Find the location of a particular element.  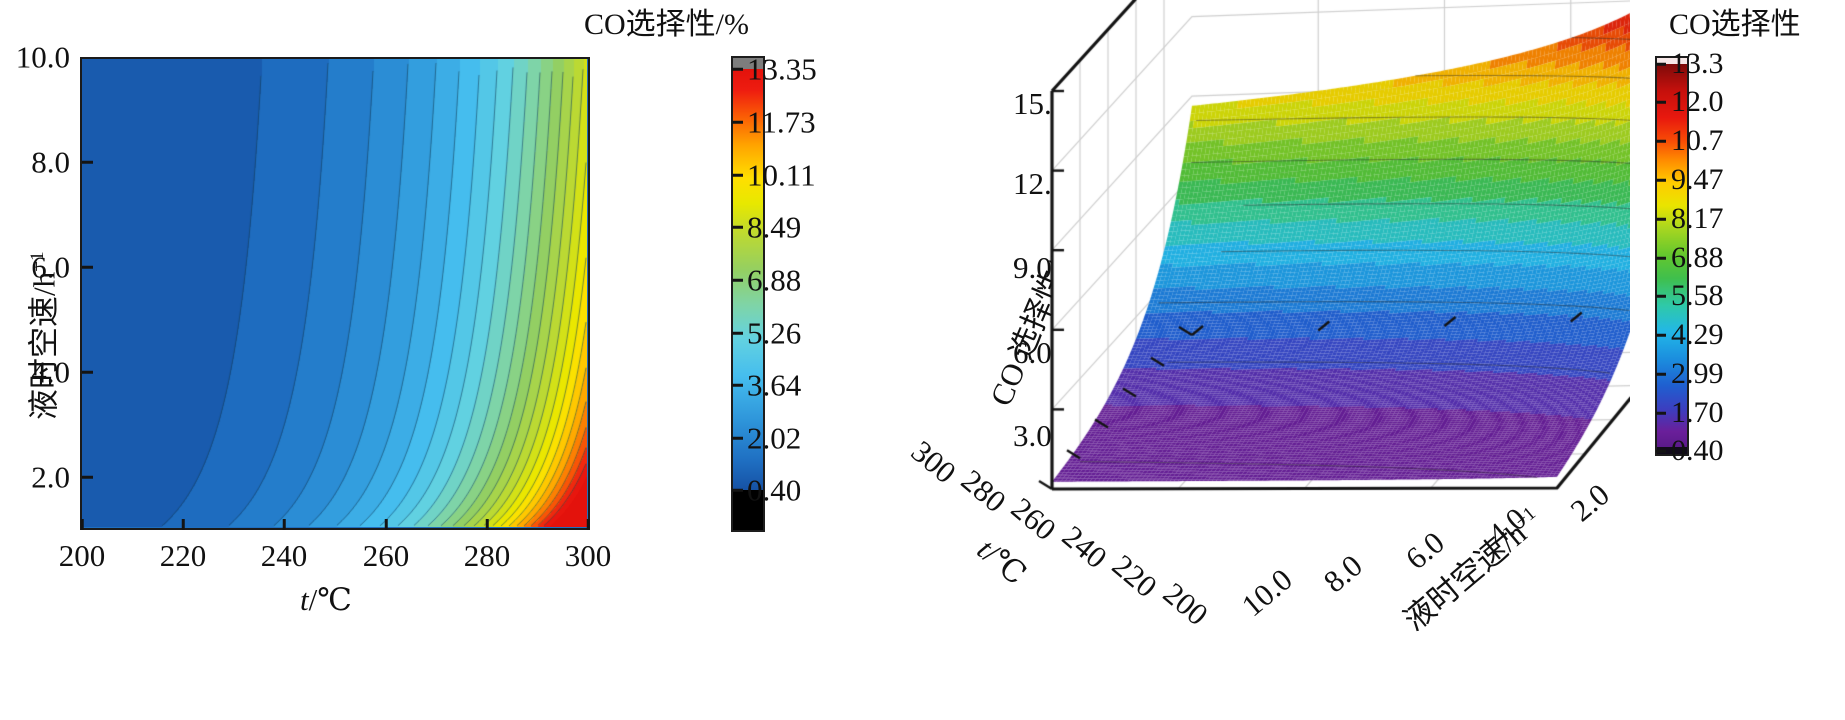

x-tick-label: 280 is located at coordinates (487, 555).